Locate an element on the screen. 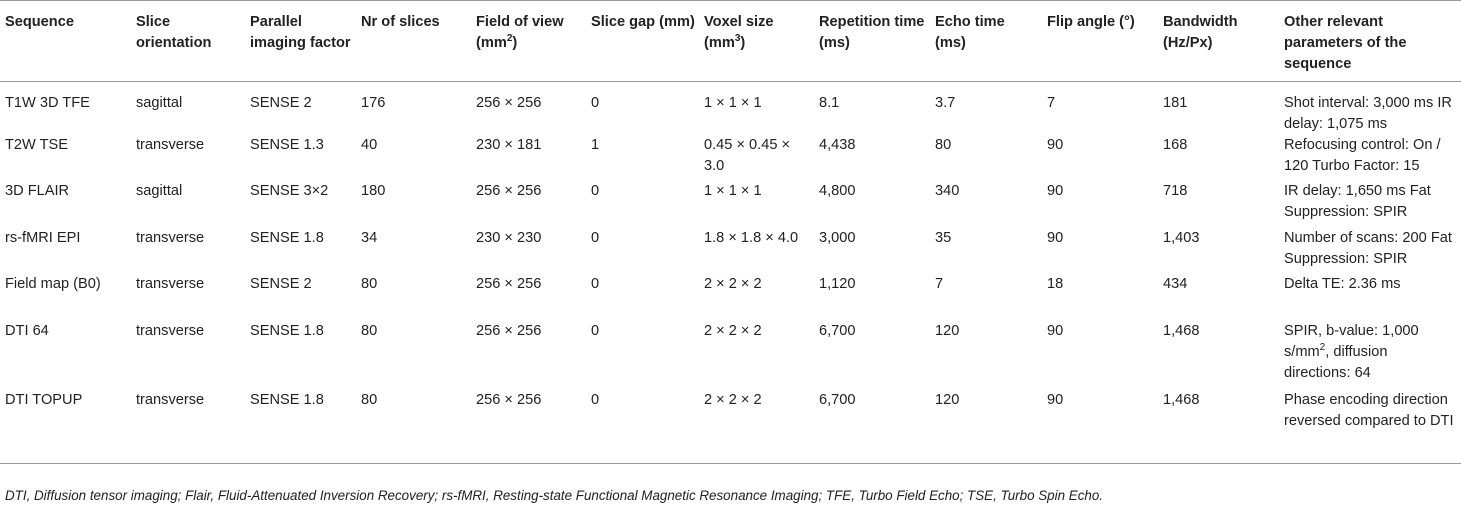 This screenshot has height=510, width=1461. cell-voxel: 0.45 × 0.45 × 3.0 is located at coordinates (747, 155).